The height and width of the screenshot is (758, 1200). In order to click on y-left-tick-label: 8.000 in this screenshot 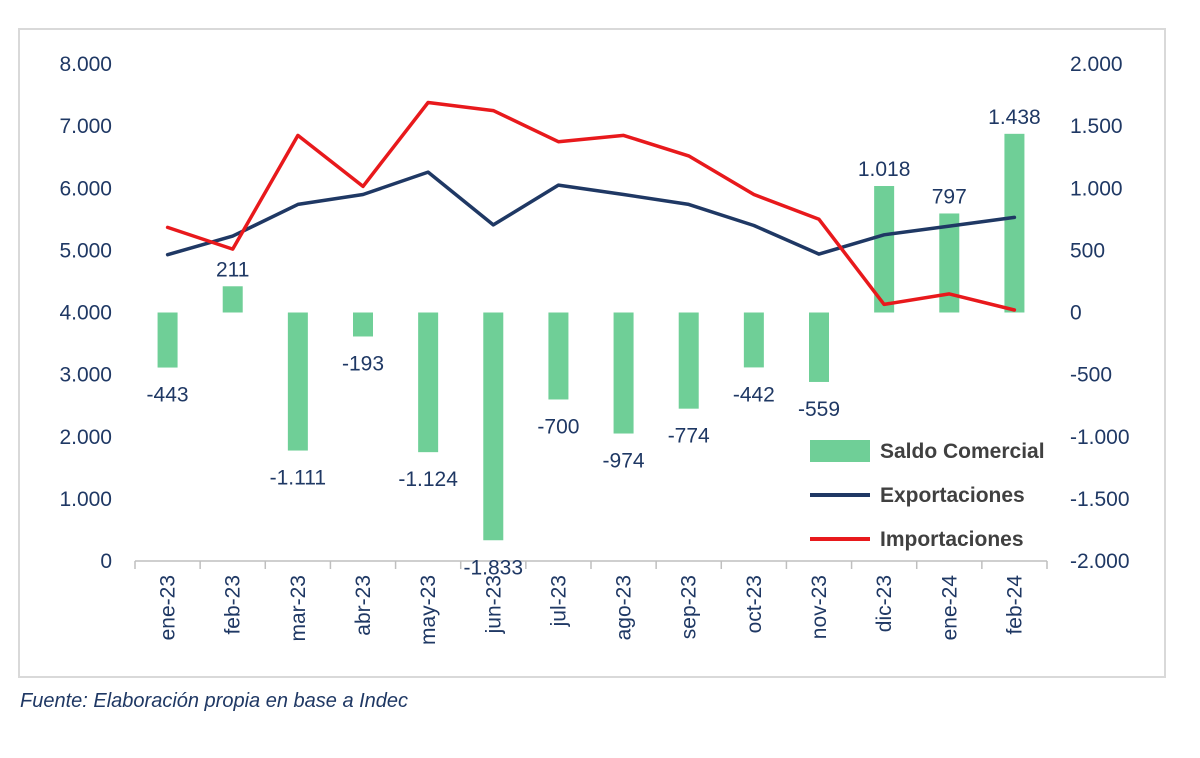, I will do `click(85, 64)`.